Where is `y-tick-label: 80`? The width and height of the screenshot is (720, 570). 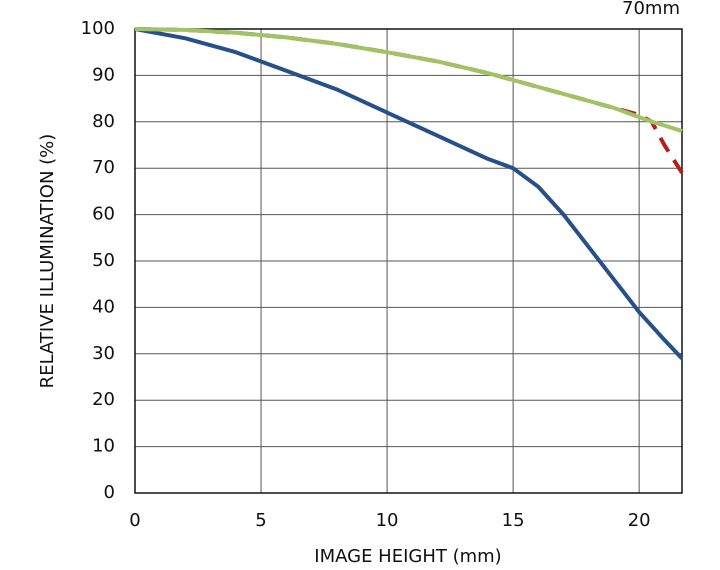 y-tick-label: 80 is located at coordinates (103, 121).